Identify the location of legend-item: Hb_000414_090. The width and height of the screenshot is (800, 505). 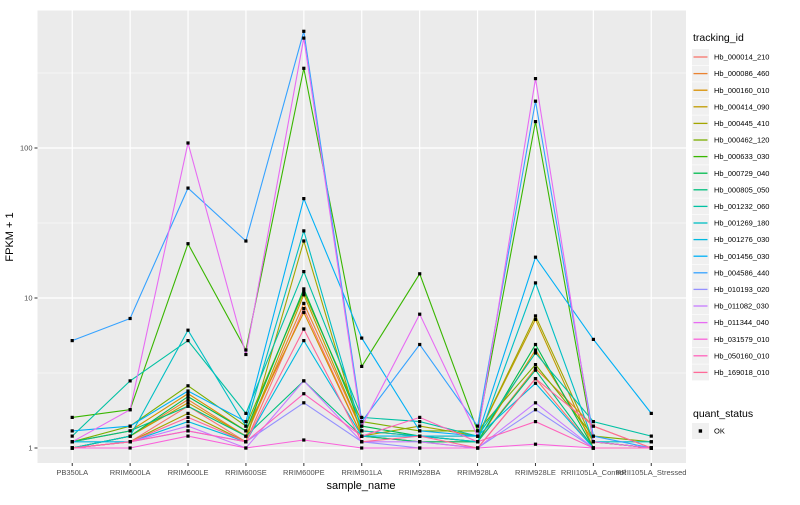
(730, 106).